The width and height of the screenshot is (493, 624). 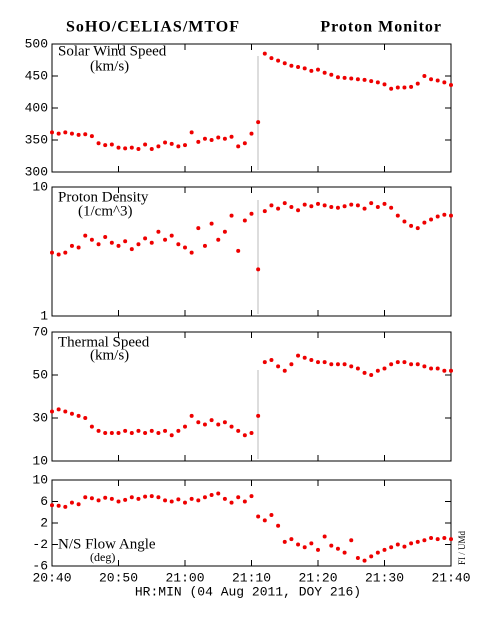 I want to click on y-tick-label: 450, so click(x=36, y=75).